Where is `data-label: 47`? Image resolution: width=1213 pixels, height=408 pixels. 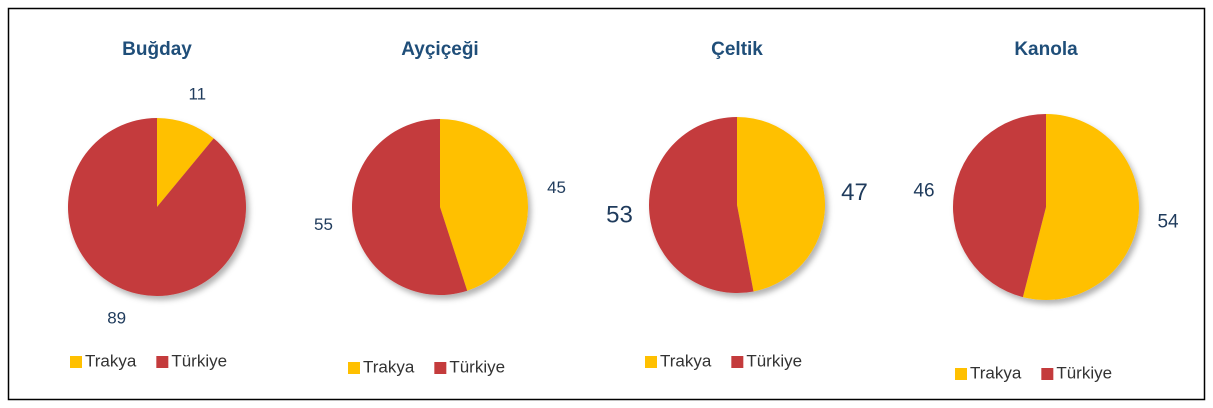
data-label: 47 is located at coordinates (854, 192).